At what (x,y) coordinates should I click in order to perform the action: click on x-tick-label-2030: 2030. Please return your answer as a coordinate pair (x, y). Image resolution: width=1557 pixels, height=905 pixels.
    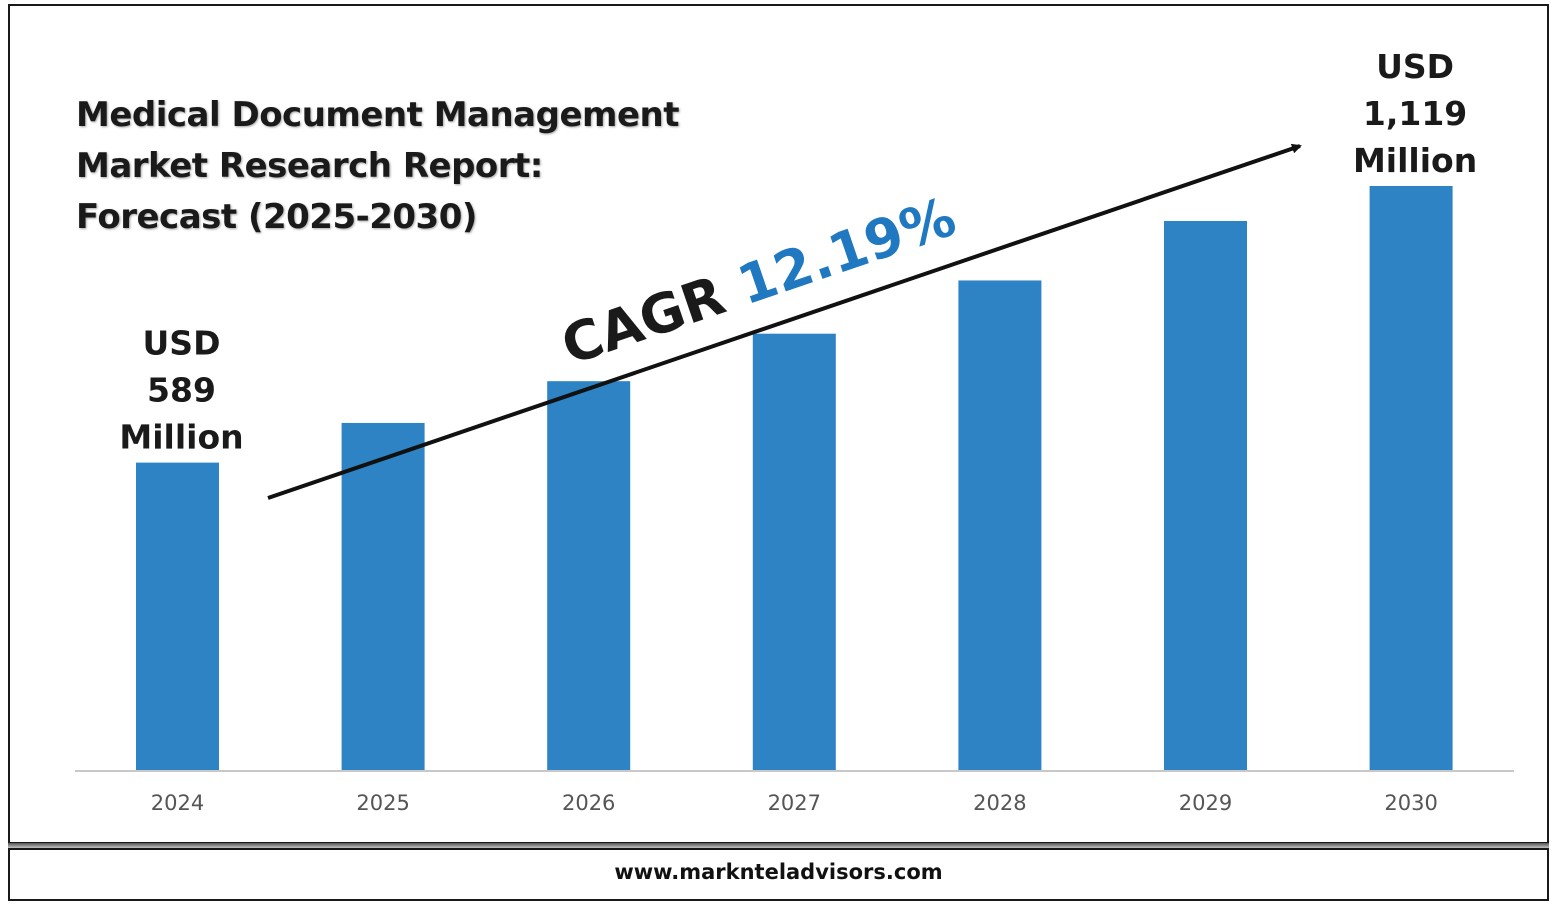
    Looking at the image, I should click on (1410, 803).